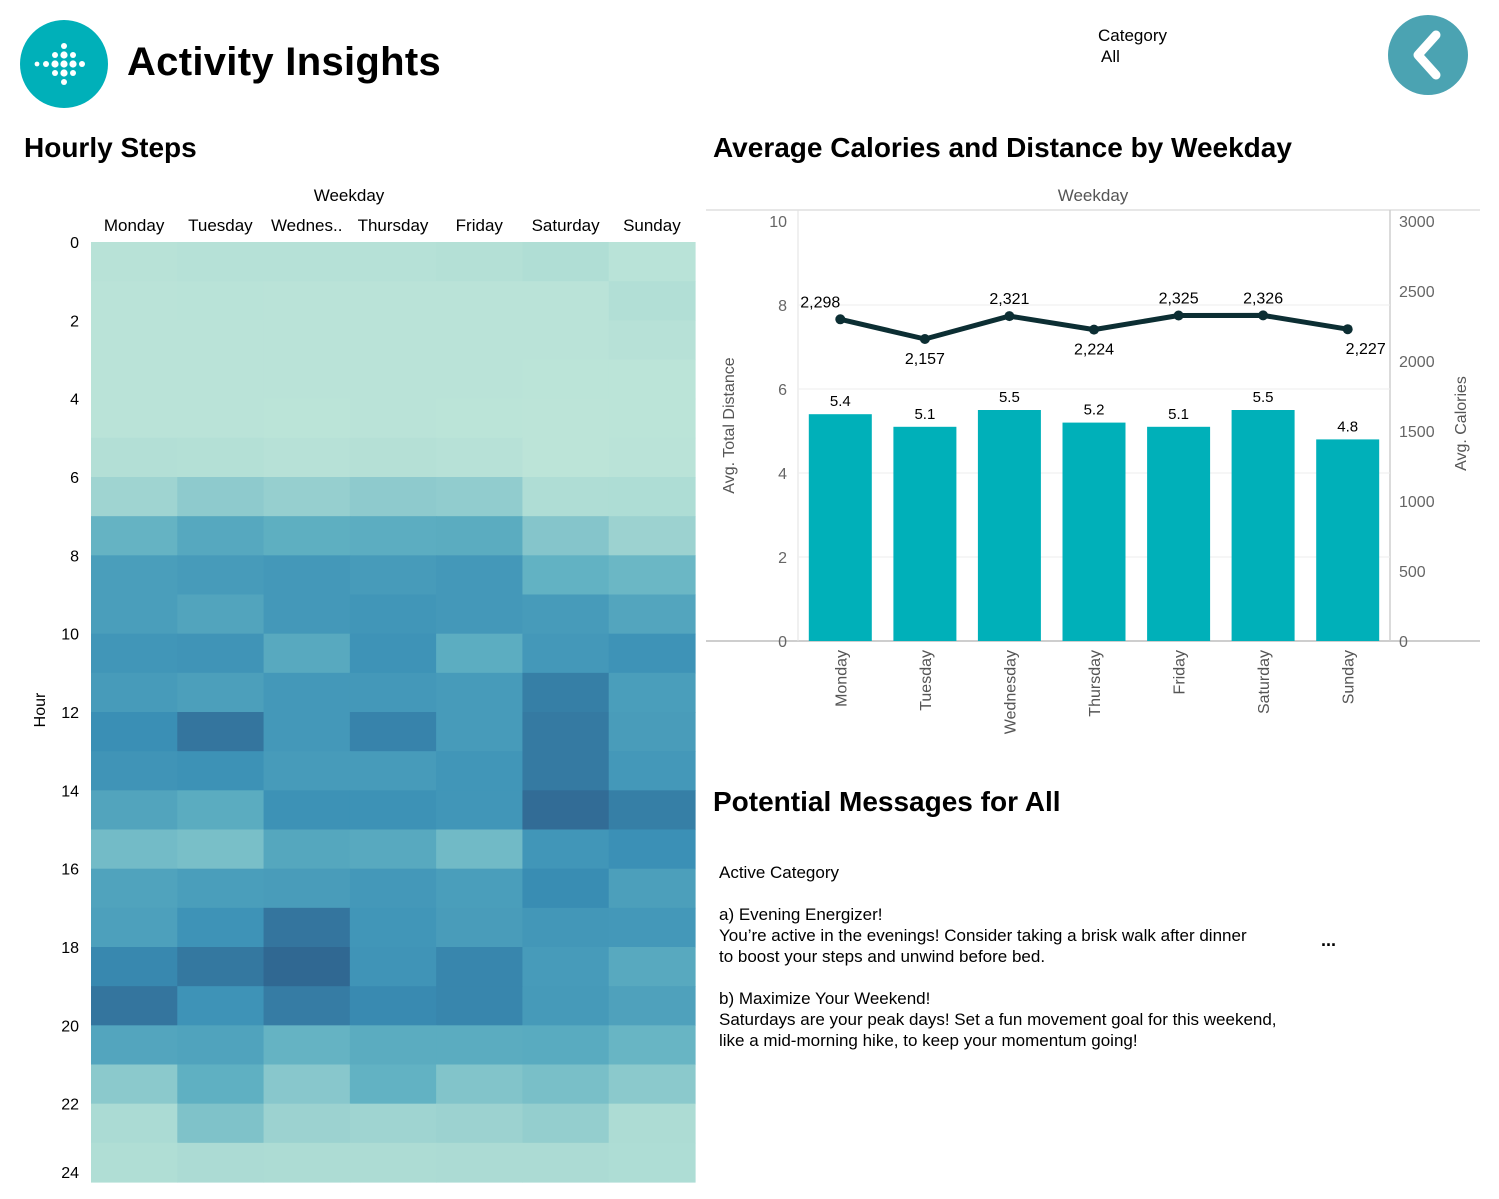 The image size is (1499, 1199). Describe the element at coordinates (1428, 55) in the screenshot. I see `back-button` at that location.